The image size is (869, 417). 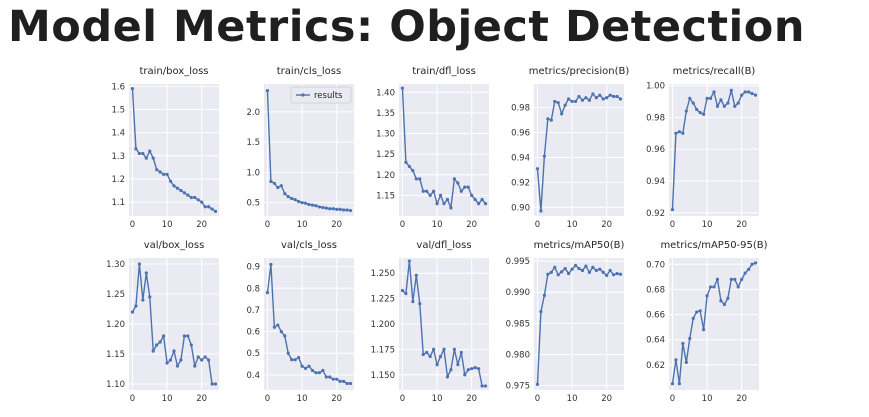 I want to click on y-tick-label: 0.98, so click(x=655, y=118).